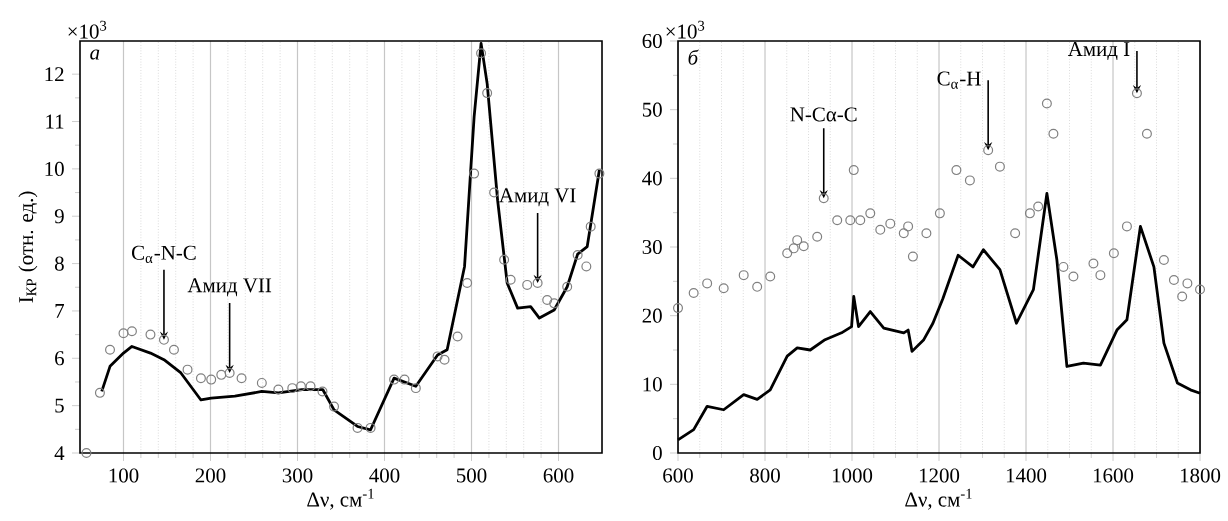 This screenshot has width=1228, height=521. Describe the element at coordinates (210, 475) in the screenshot. I see `x-tick-label: 200` at that location.